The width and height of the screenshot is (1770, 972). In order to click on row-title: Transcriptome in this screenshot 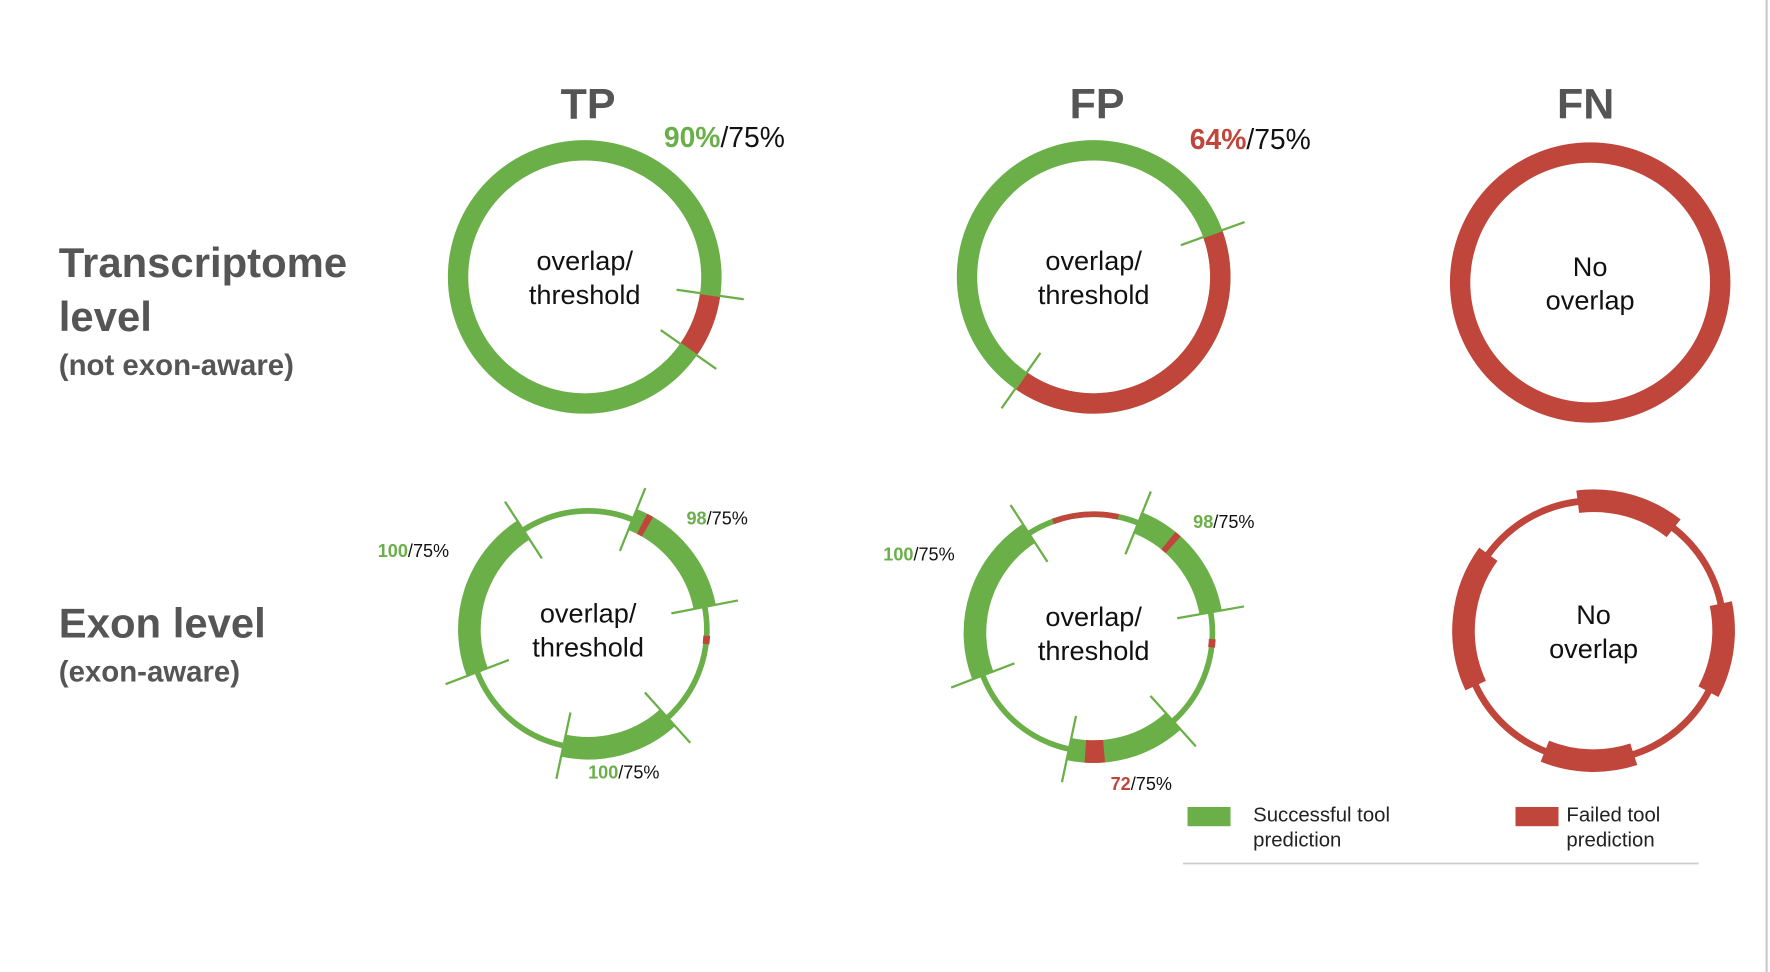, I will do `click(203, 262)`.